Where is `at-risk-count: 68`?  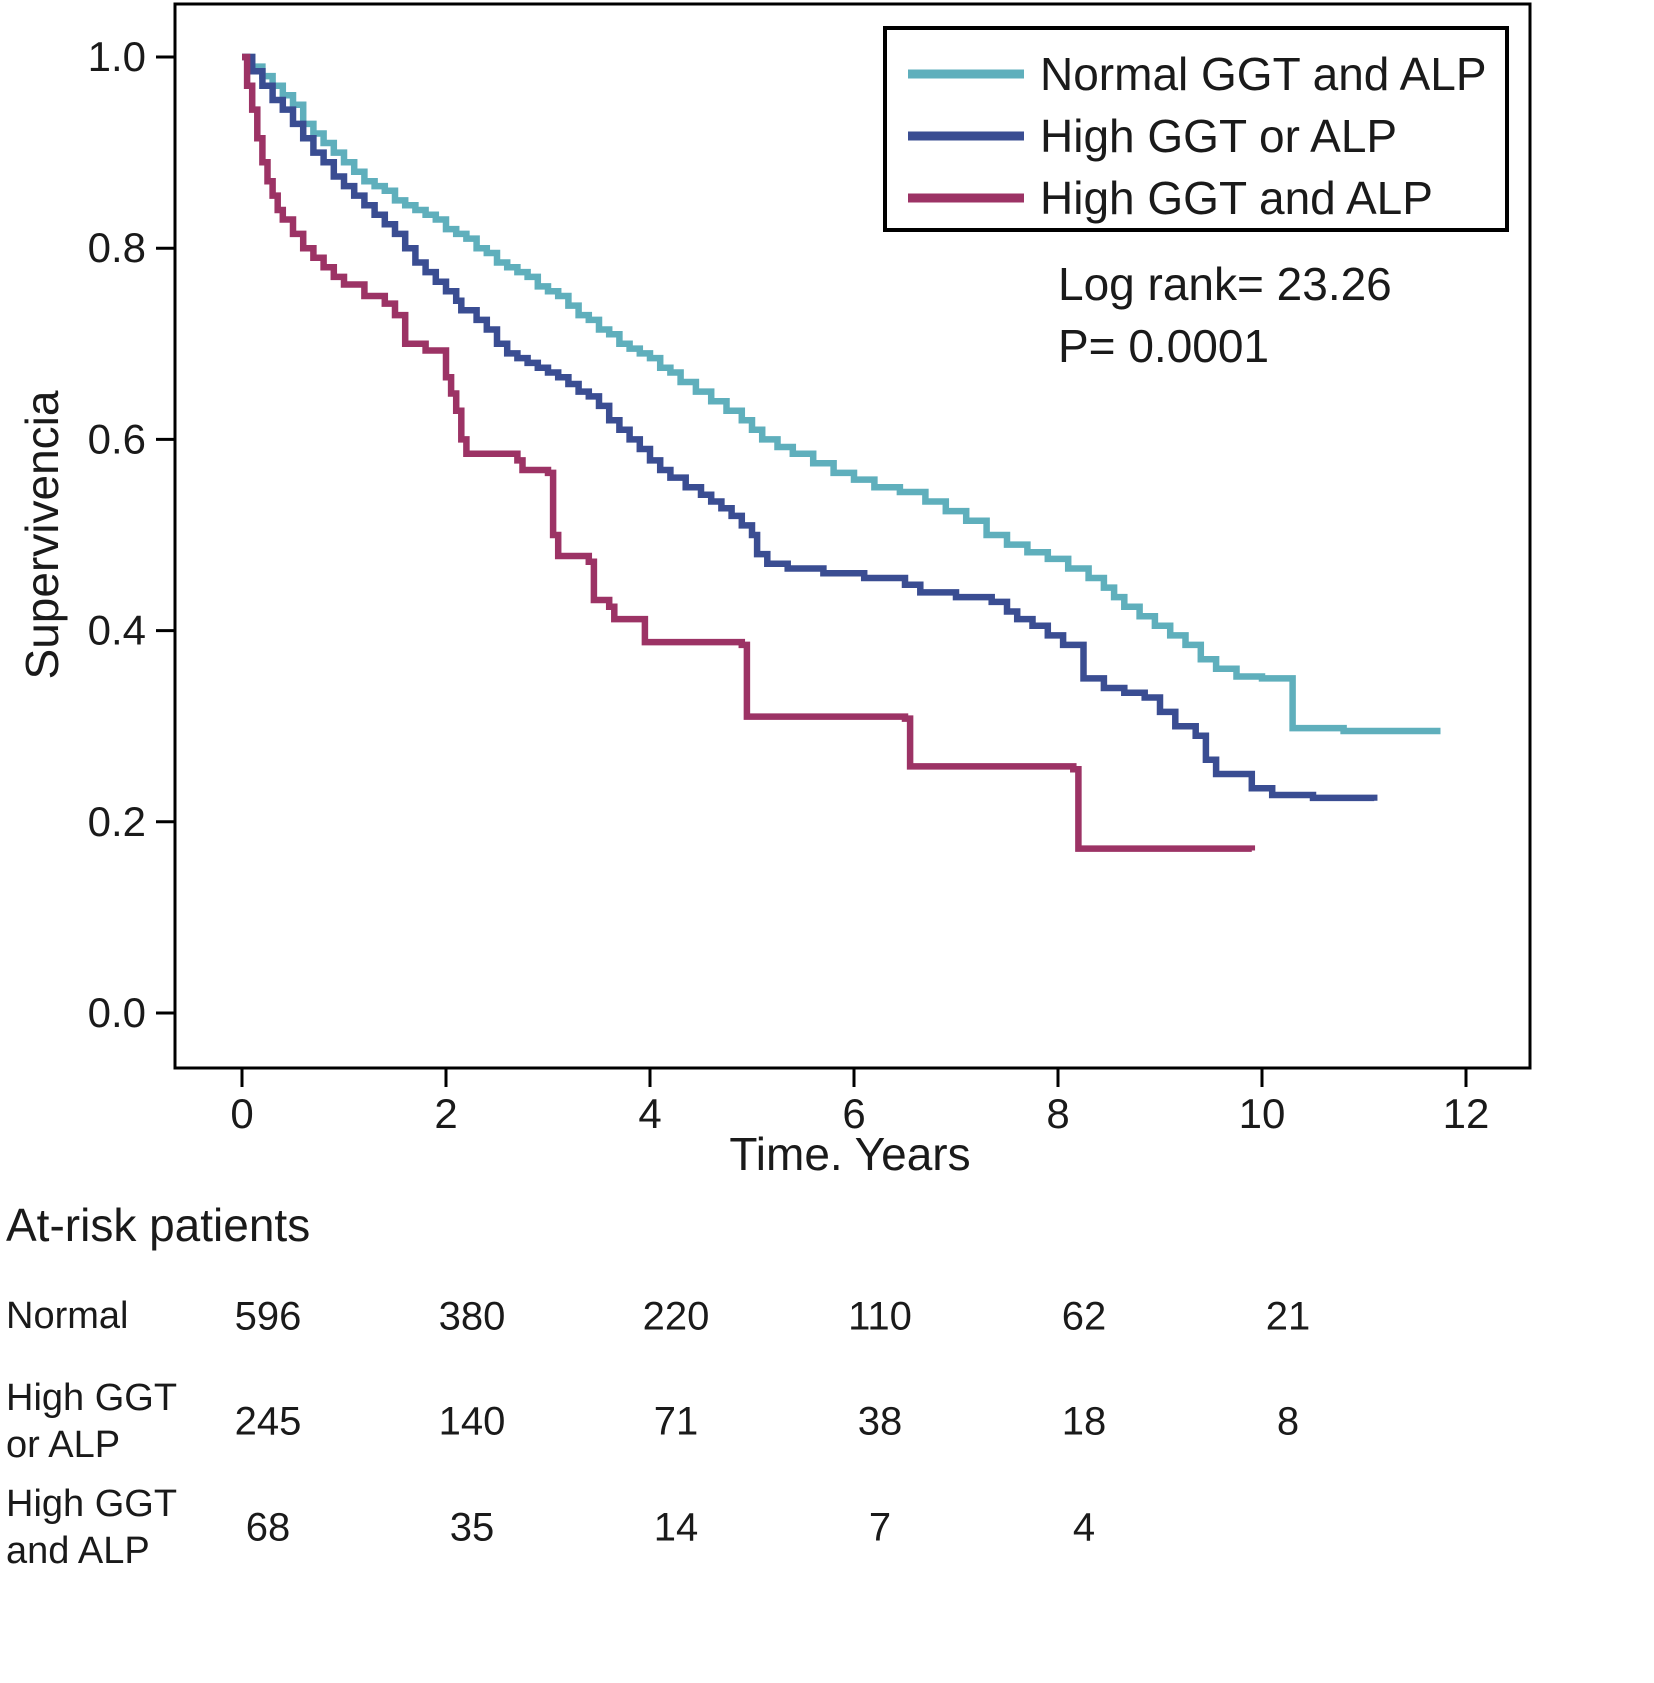
at-risk-count: 68 is located at coordinates (268, 1527).